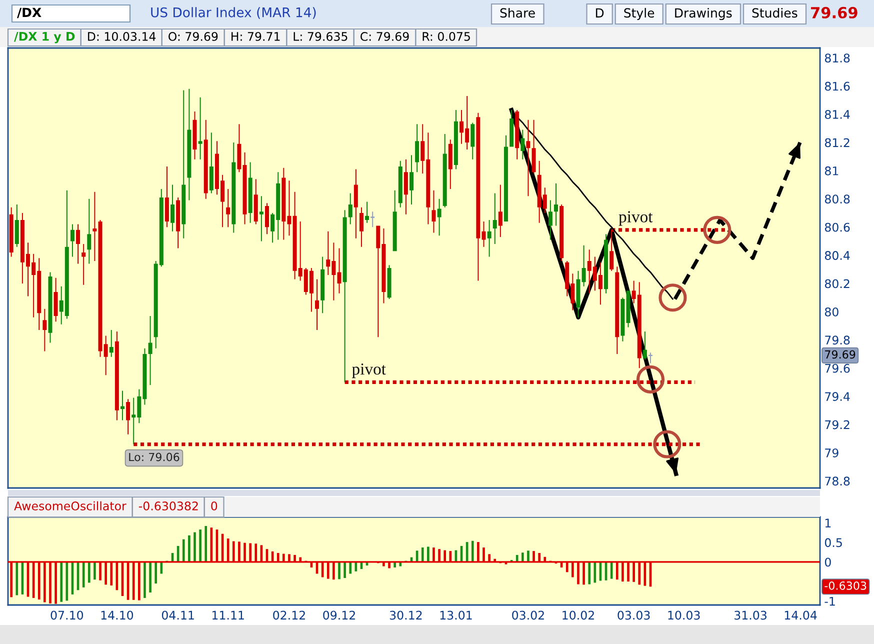 Image resolution: width=874 pixels, height=644 pixels. I want to click on x-tick-label: 10.02, so click(578, 615).